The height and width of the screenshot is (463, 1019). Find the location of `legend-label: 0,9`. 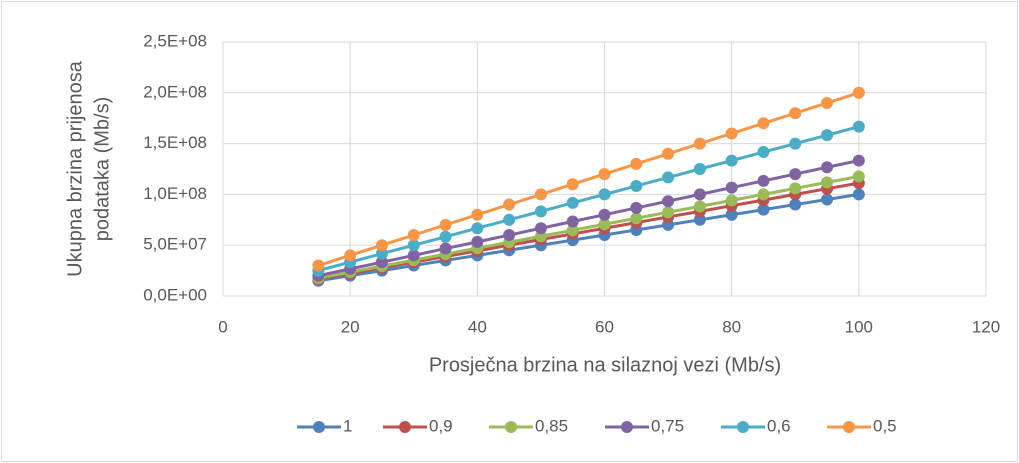

legend-label: 0,9 is located at coordinates (441, 425).